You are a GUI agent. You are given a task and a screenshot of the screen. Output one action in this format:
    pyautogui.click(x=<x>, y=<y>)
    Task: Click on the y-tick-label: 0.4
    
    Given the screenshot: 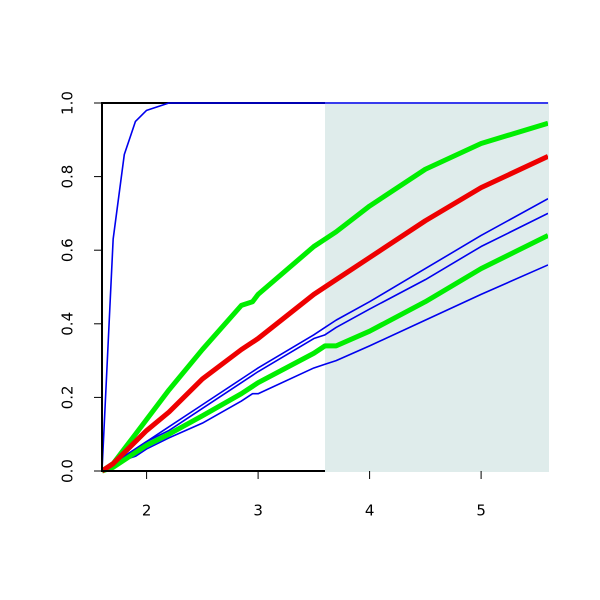 What is the action you would take?
    pyautogui.click(x=68, y=324)
    